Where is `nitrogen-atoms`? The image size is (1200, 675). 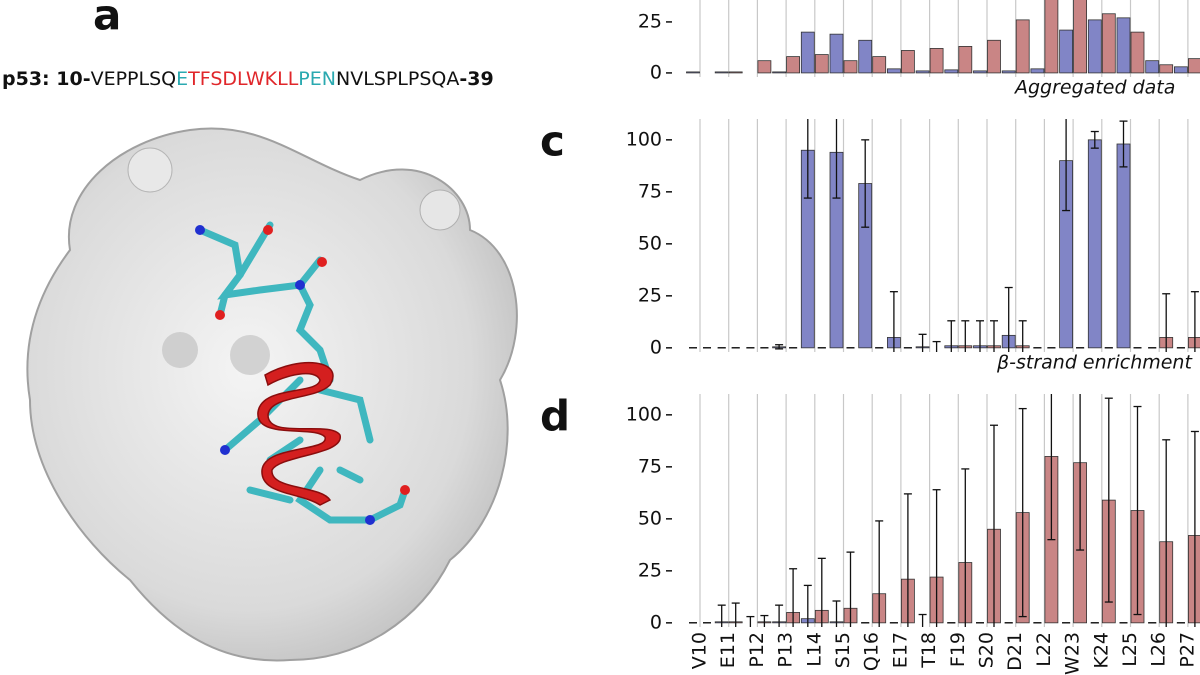 nitrogen-atoms is located at coordinates (285, 375).